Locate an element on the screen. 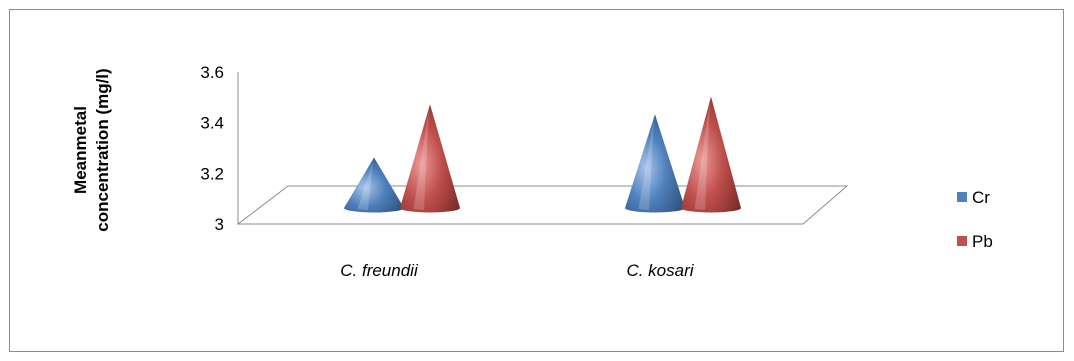 The image size is (1074, 361). y-ticks: 3 3.2 3.4 3.6 is located at coordinates (212, 148).